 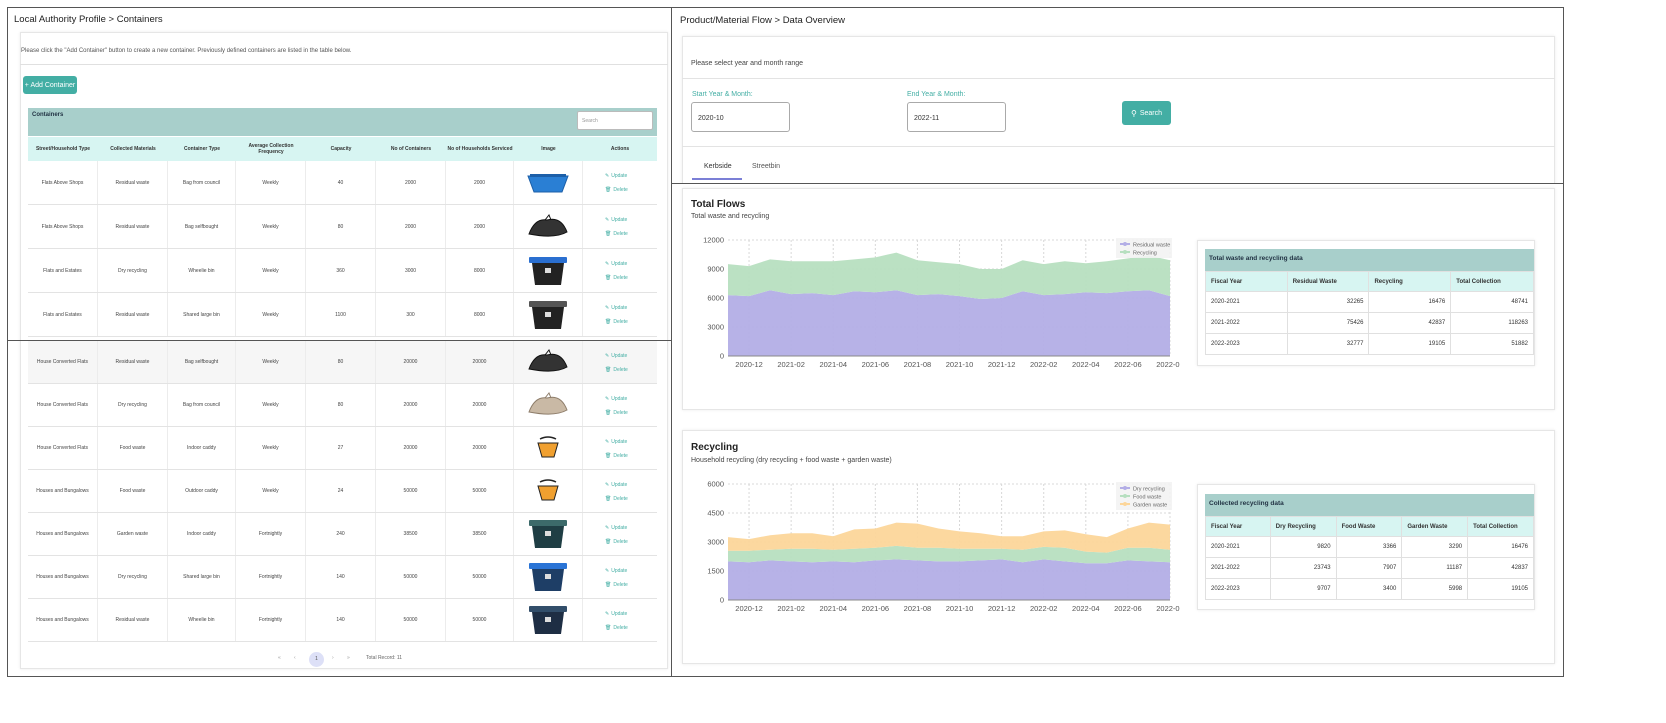 What do you see at coordinates (271, 620) in the screenshot?
I see `table-cell-freq: Fortnightly` at bounding box center [271, 620].